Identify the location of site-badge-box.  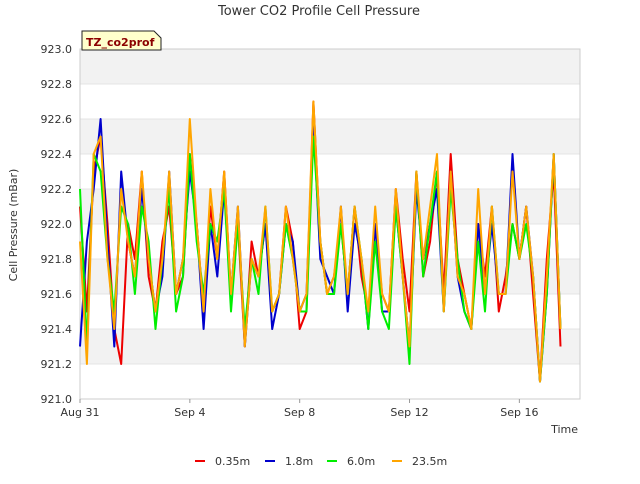
(121, 40).